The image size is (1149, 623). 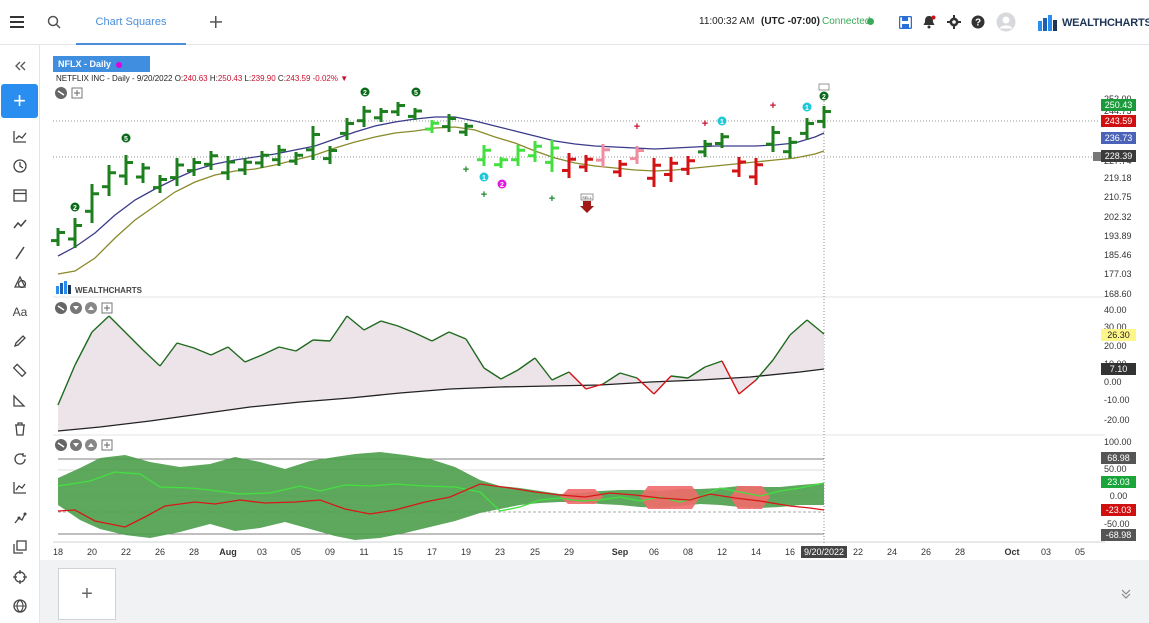 I want to click on osc2-axis-label: 100.00, so click(x=1118, y=442).